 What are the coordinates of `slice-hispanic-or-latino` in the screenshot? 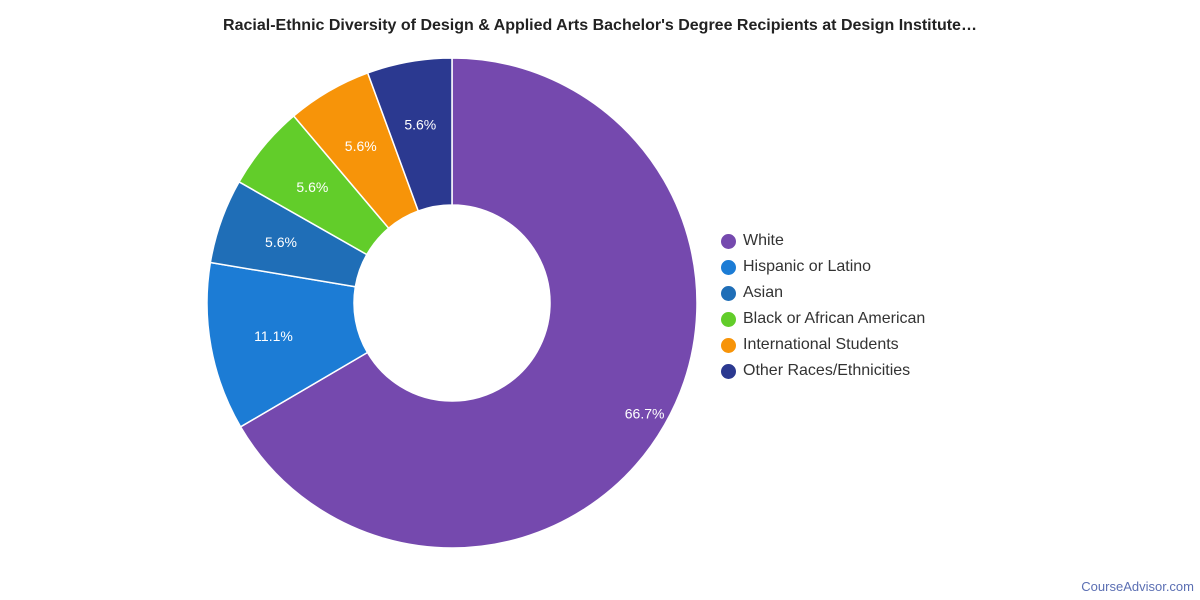 It's located at (287, 344).